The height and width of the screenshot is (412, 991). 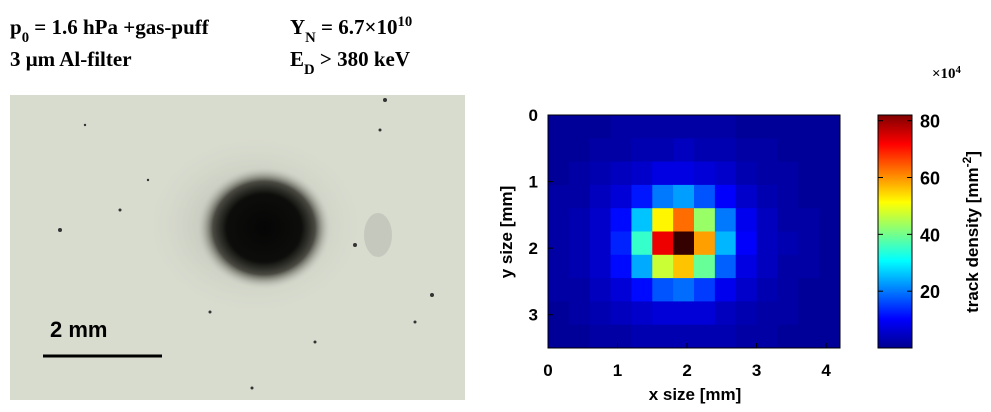 I want to click on colorbar-multiplier: ×10⁴, so click(x=947, y=74).